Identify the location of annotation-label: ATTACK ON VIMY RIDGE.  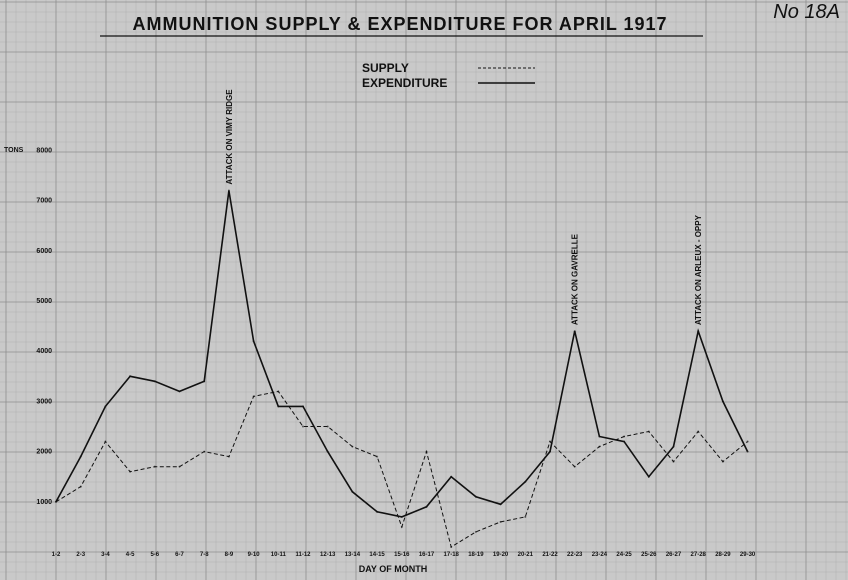
(229, 137).